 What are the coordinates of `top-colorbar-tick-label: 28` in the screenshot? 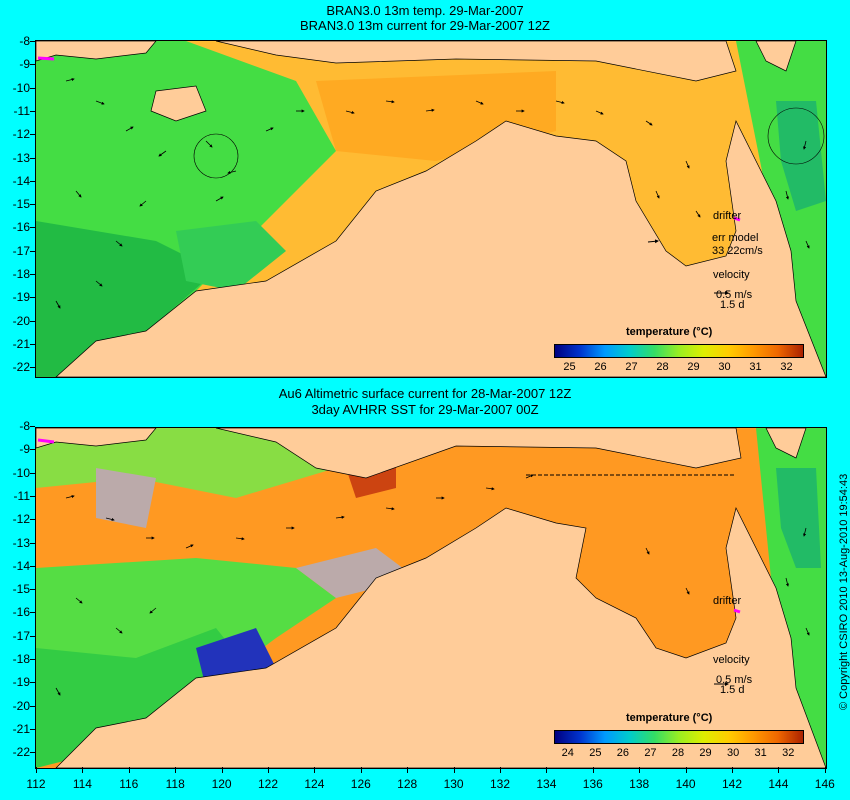 It's located at (662, 367).